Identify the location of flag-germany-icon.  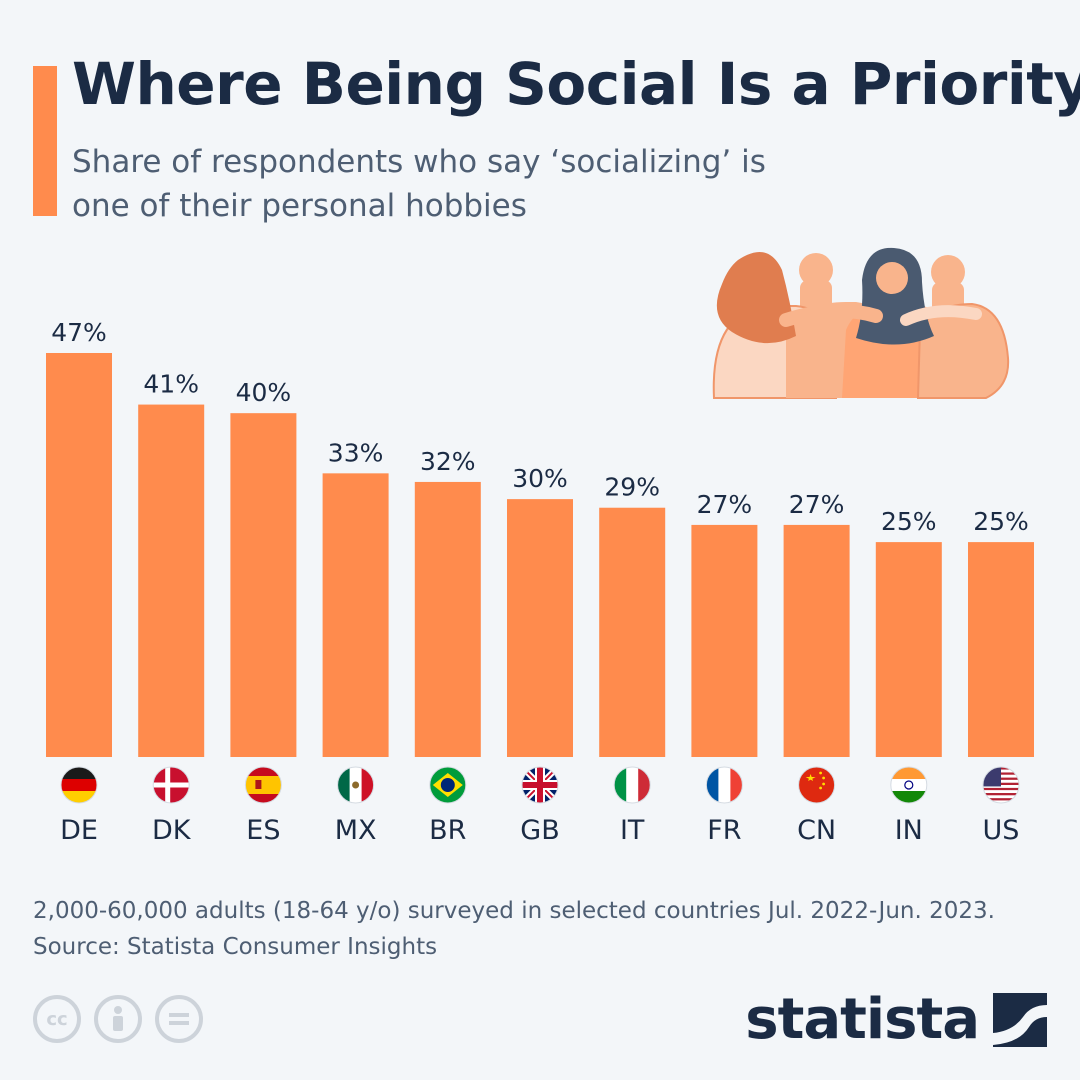
(79, 785).